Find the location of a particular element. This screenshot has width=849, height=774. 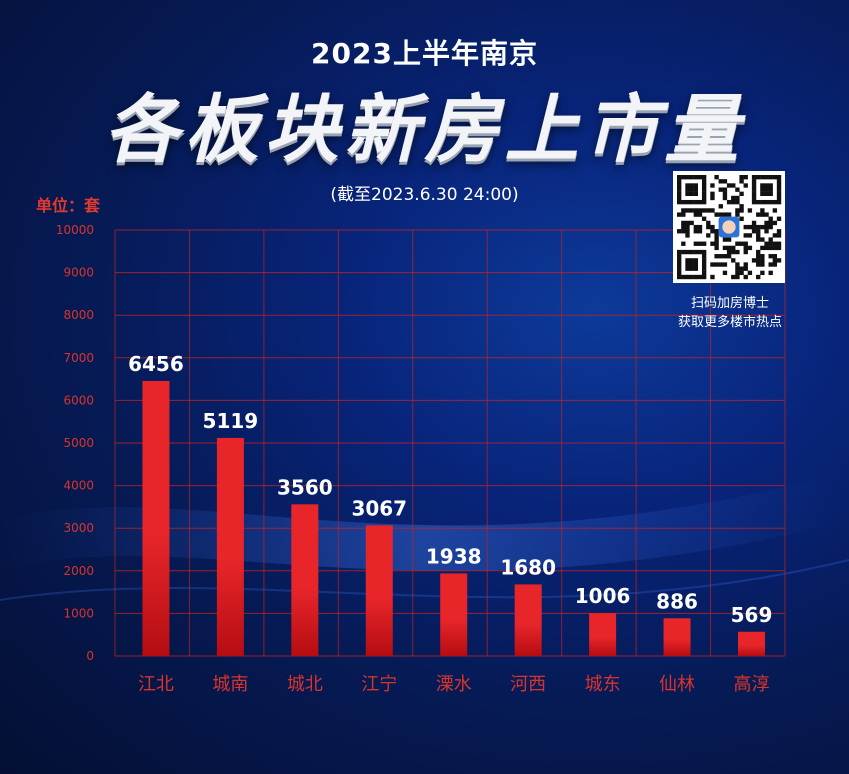

qr-code-icon is located at coordinates (729, 227).